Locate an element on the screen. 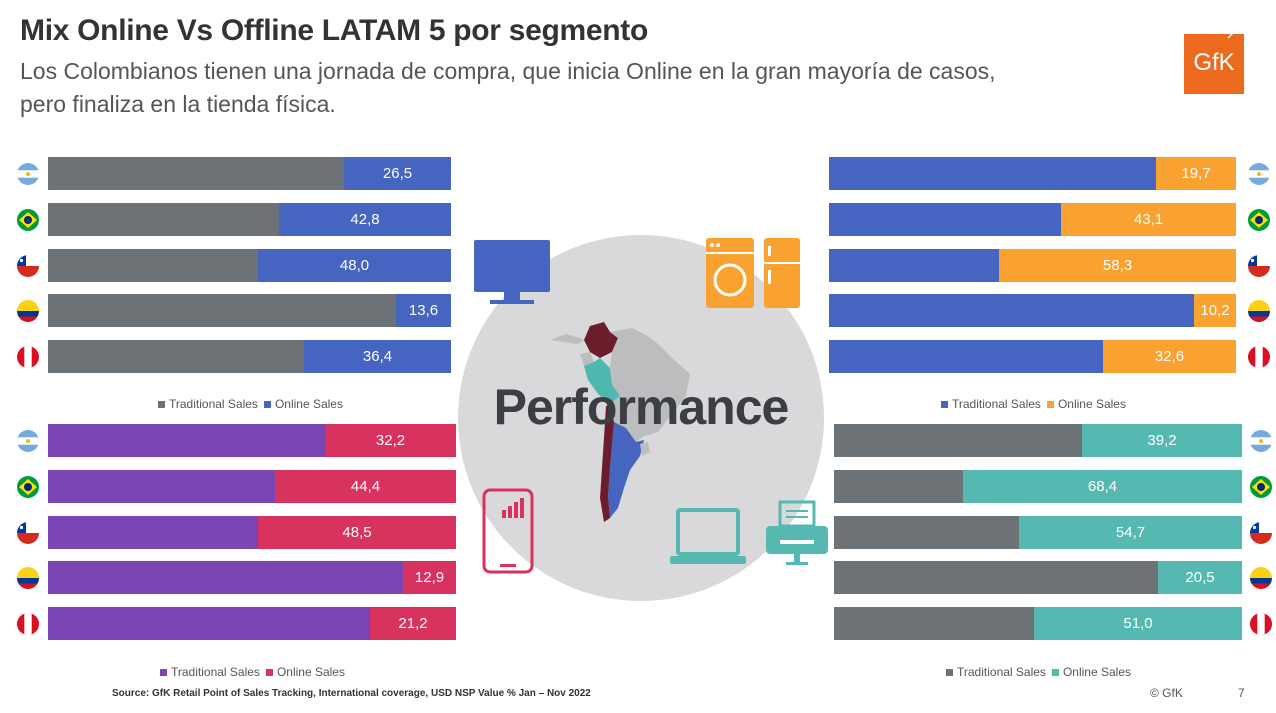  legend-item-traditional: Traditional Sales is located at coordinates (991, 404).